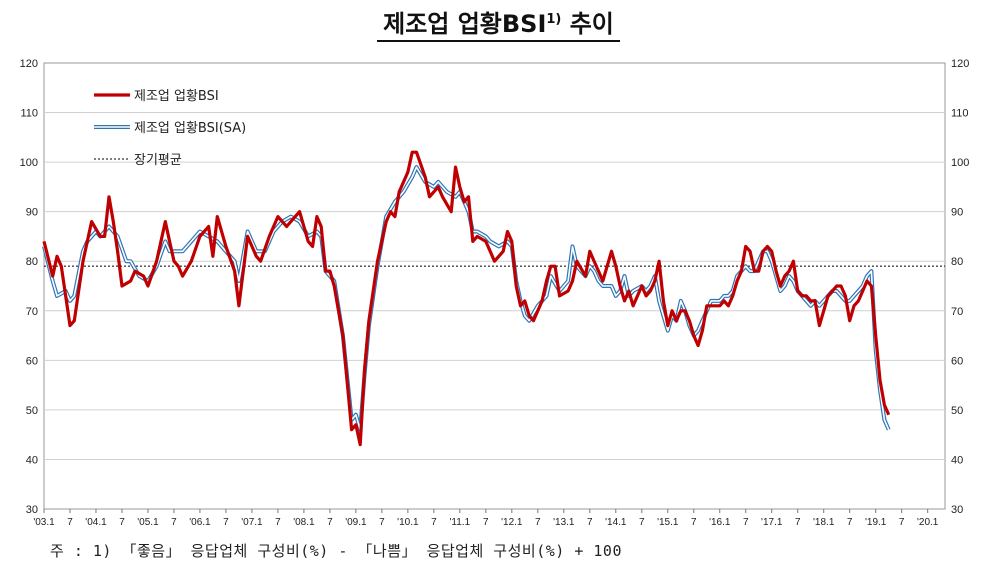  What do you see at coordinates (44, 522) in the screenshot?
I see `x-tick-label: '03.1` at bounding box center [44, 522].